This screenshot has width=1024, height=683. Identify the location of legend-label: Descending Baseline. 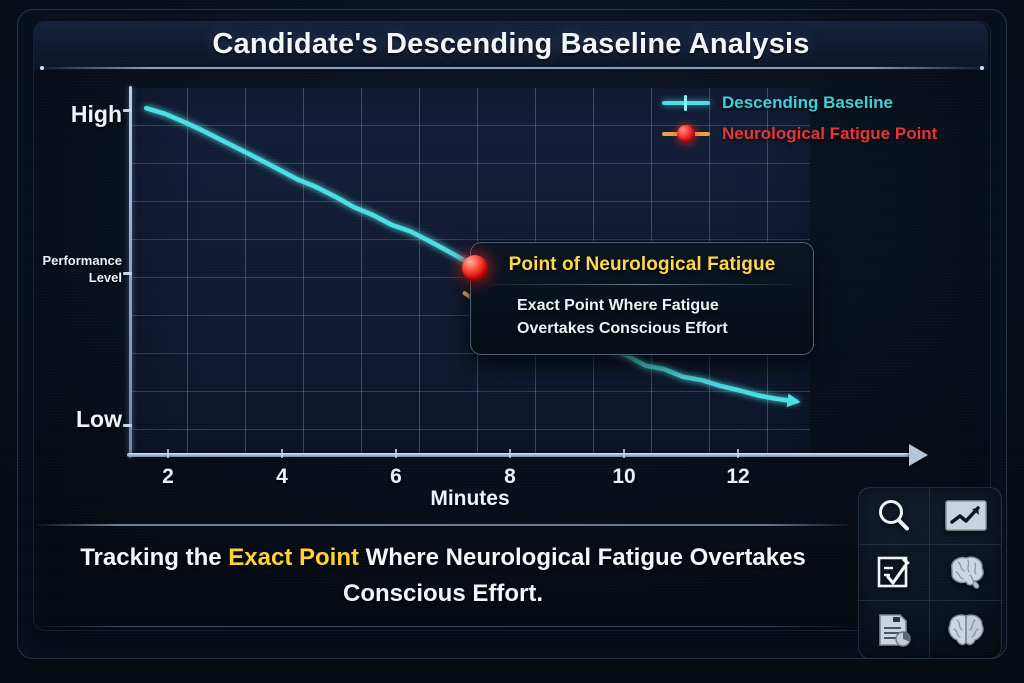
(808, 102).